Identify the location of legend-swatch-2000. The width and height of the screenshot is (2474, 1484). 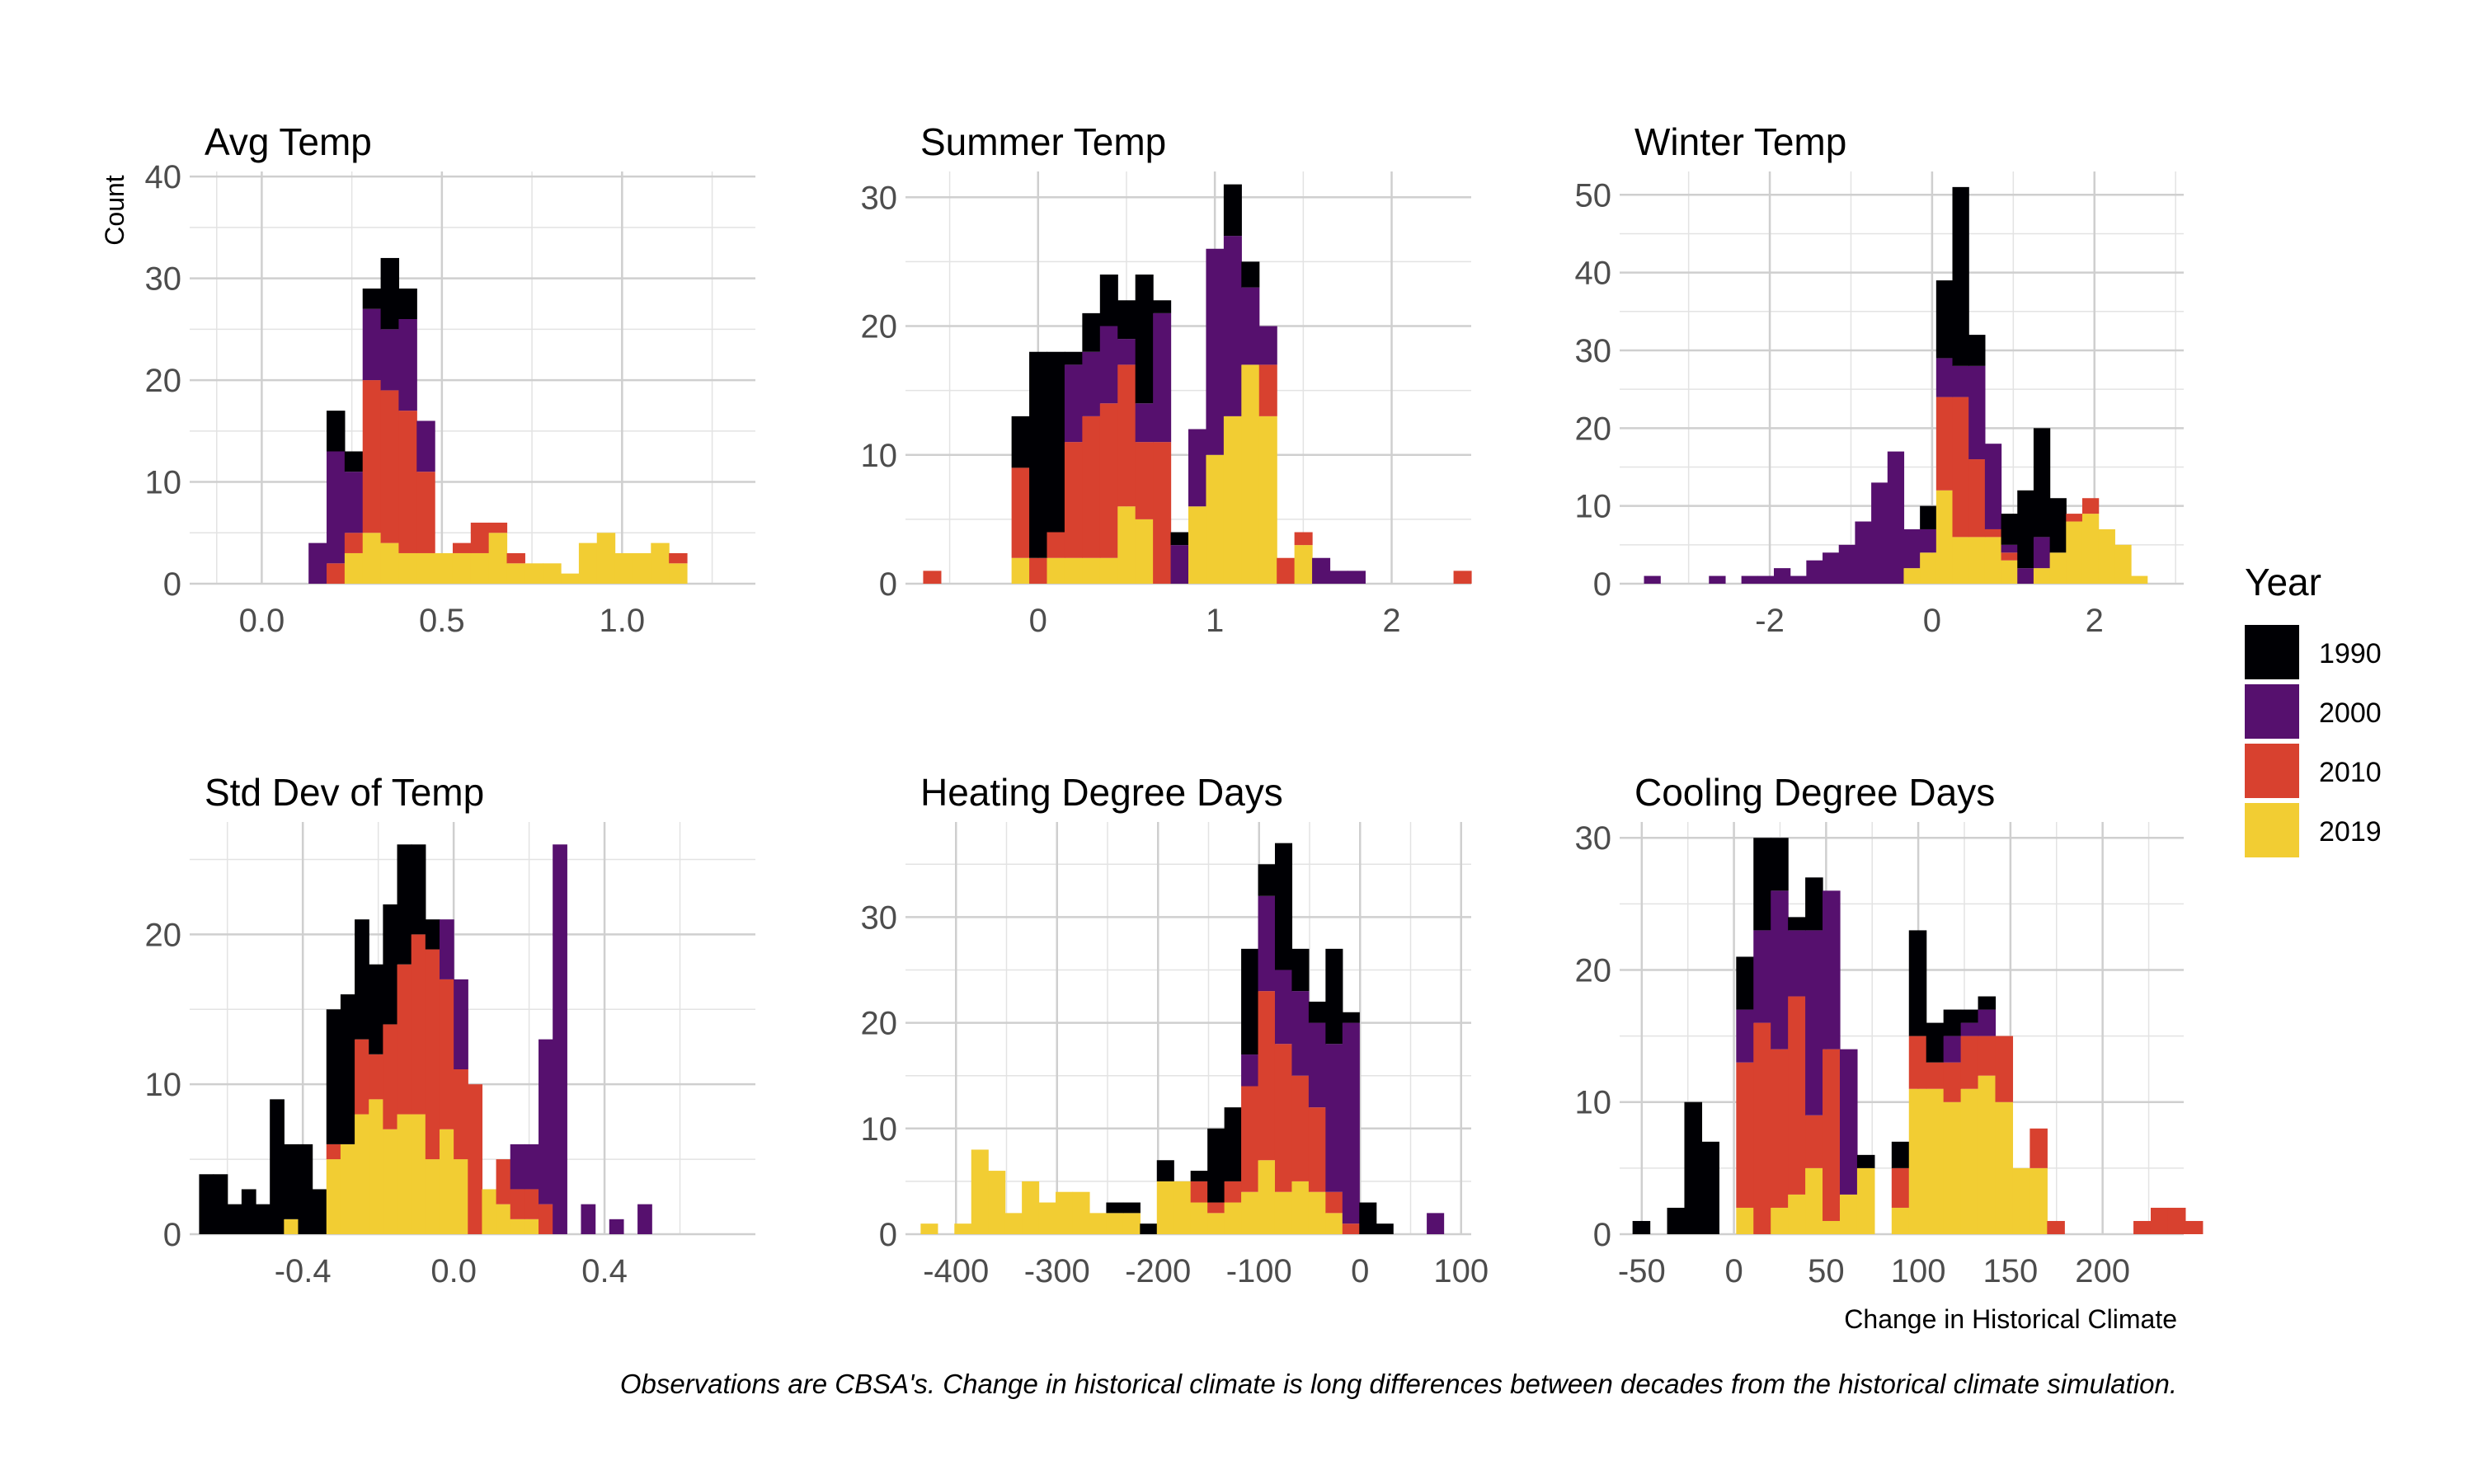
(2272, 711).